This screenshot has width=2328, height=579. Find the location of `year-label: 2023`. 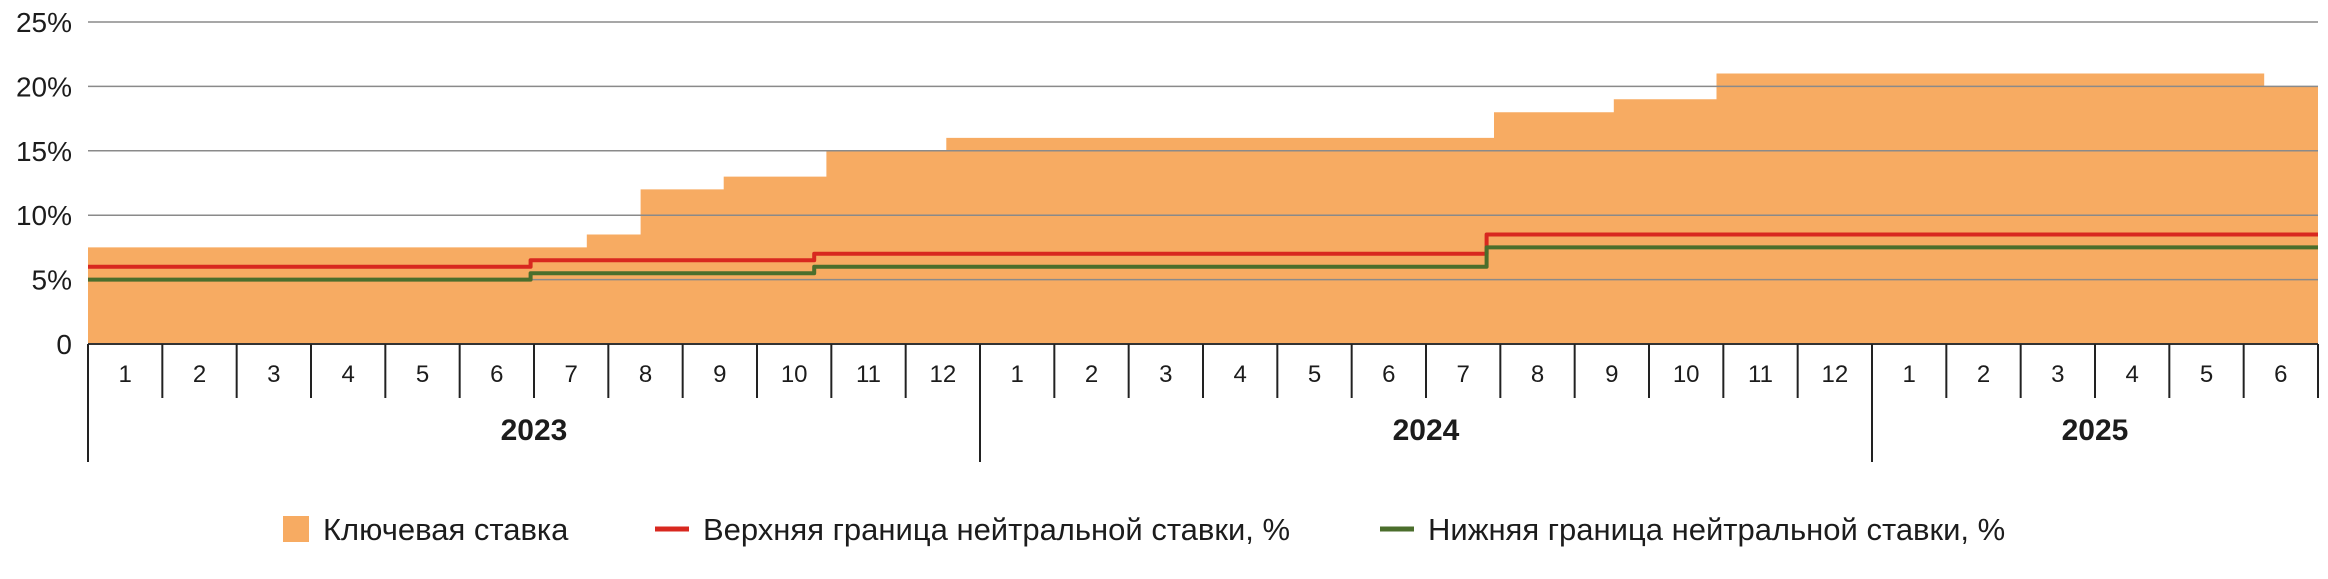

year-label: 2023 is located at coordinates (534, 430).